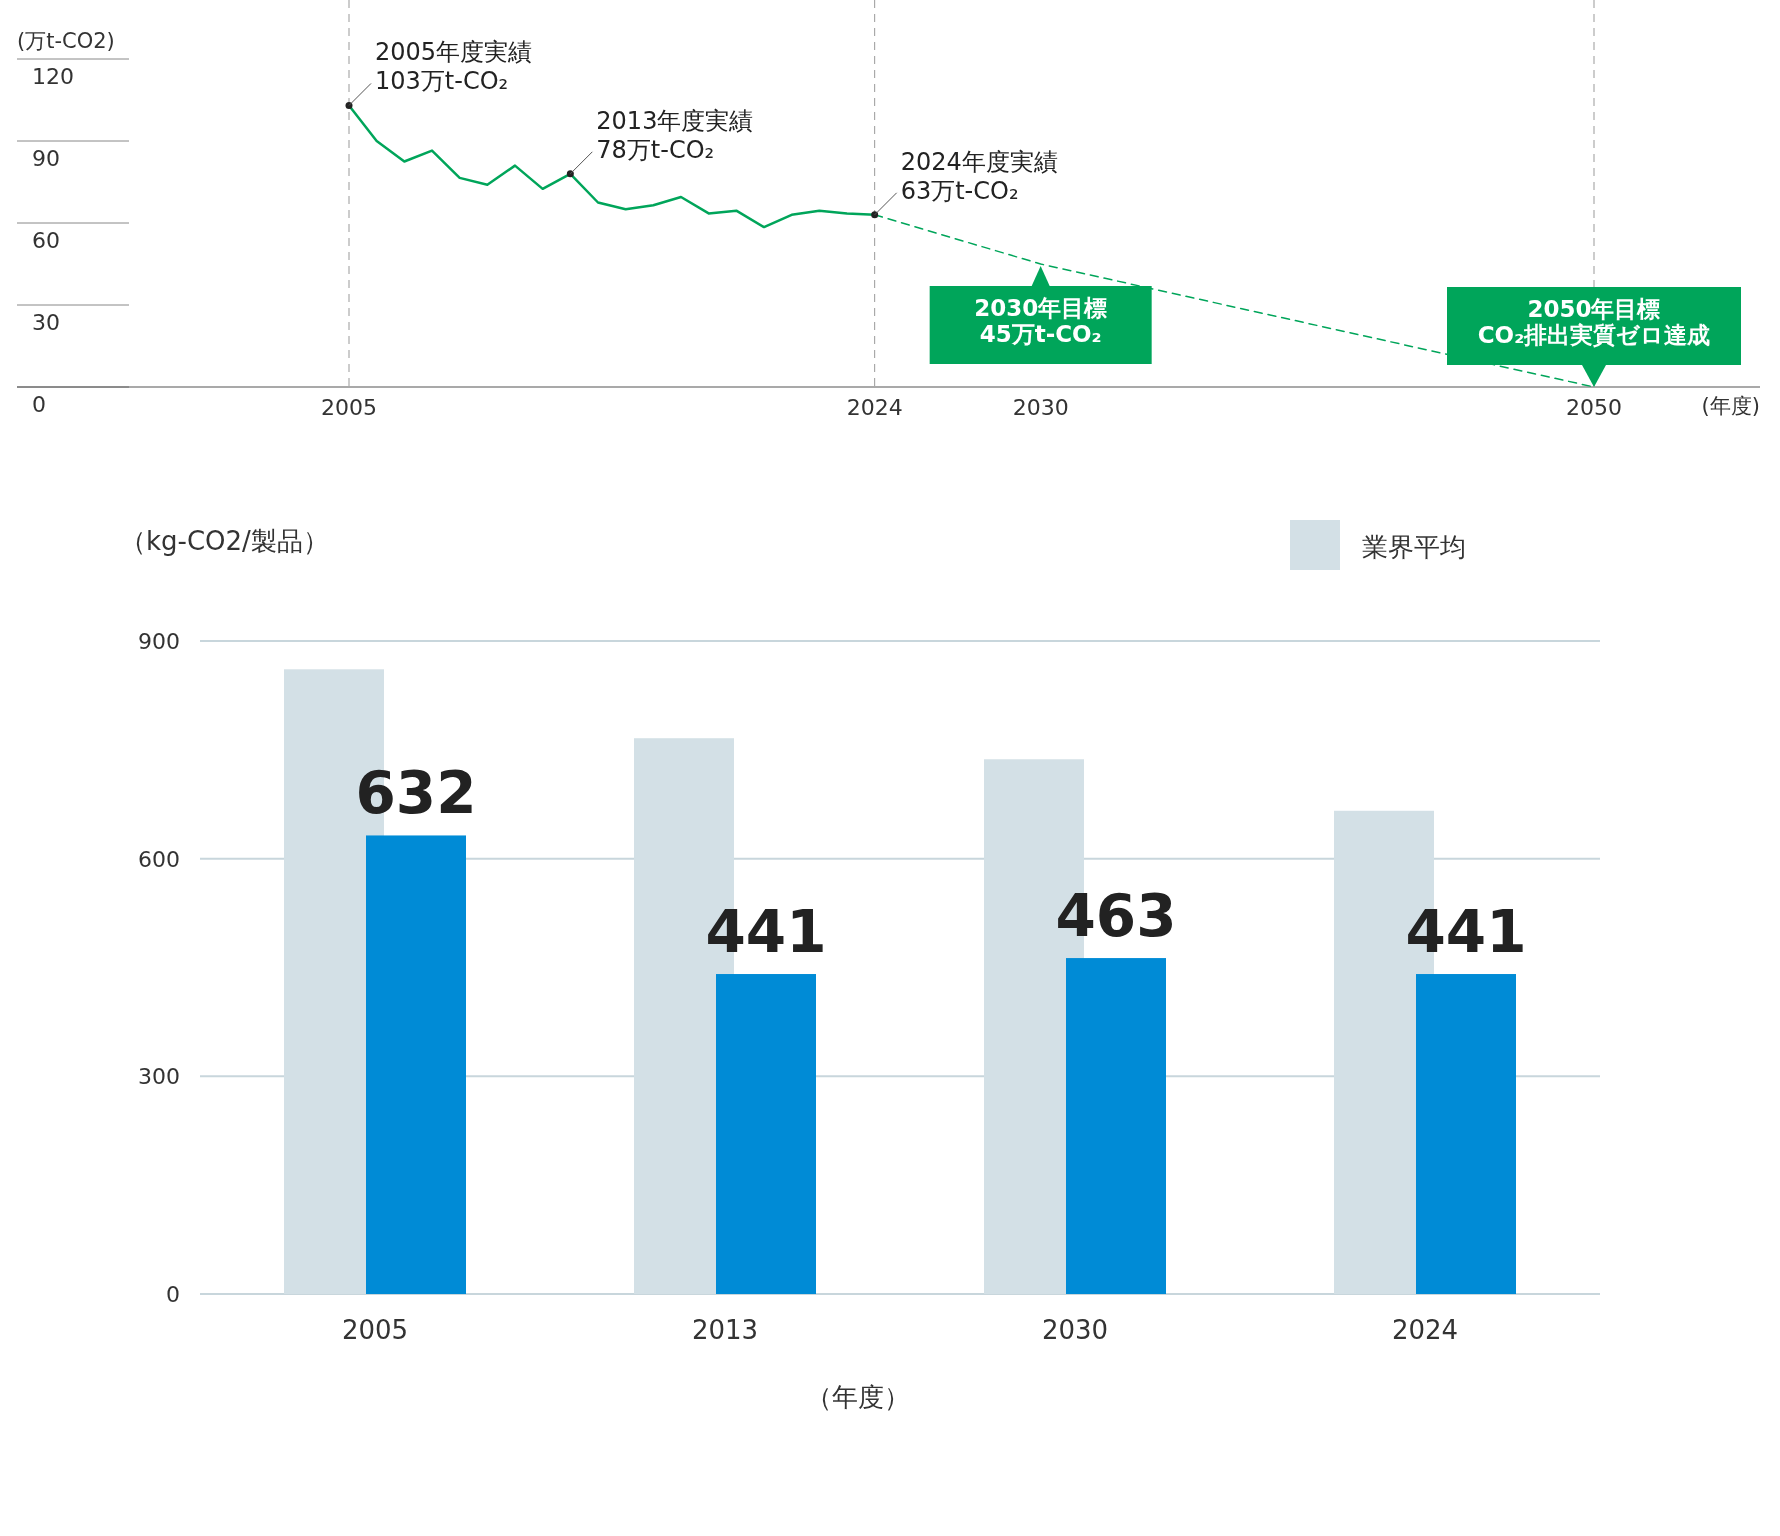 This screenshot has height=1536, width=1780. I want to click on y-tick-label: 600, so click(159, 859).